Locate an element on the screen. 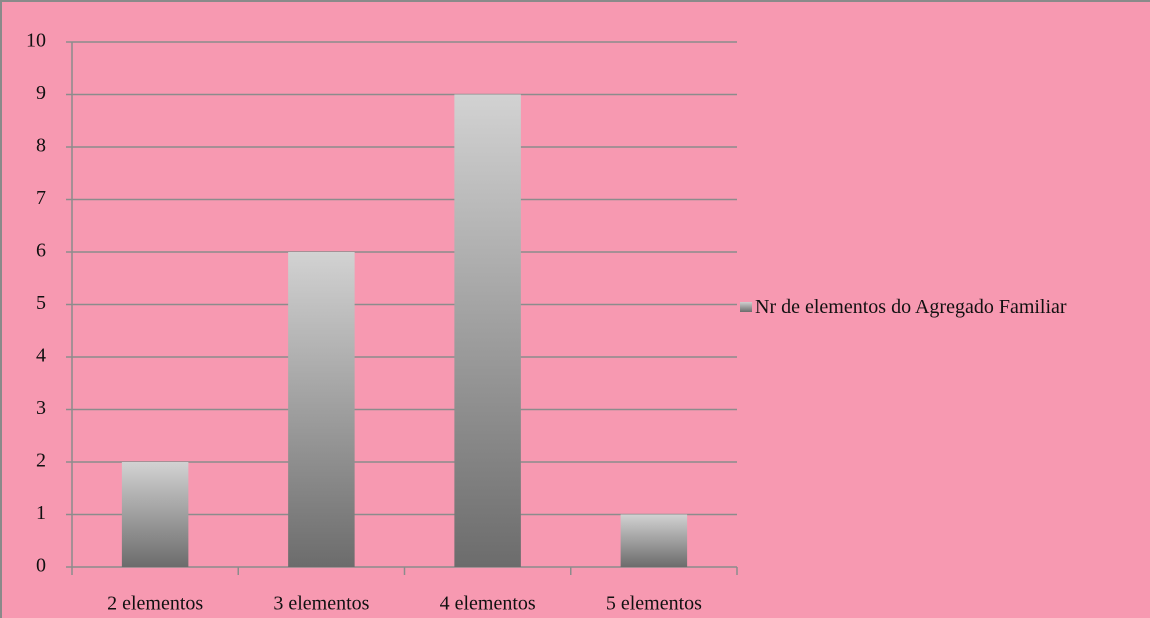  y-tick-label: 1 is located at coordinates (41, 513).